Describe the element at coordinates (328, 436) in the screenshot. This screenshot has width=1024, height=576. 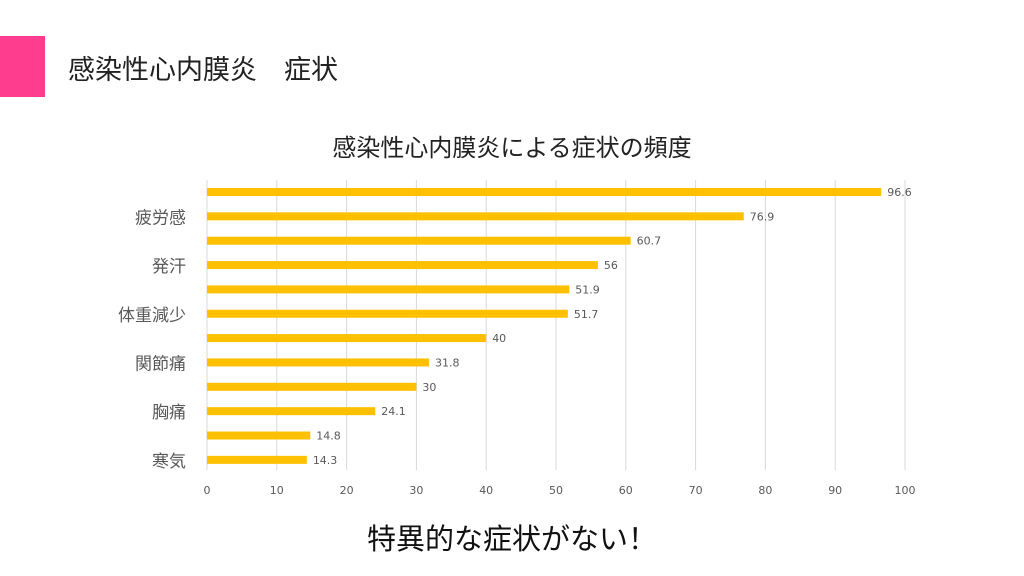
I see `data-label: 14.8` at that location.